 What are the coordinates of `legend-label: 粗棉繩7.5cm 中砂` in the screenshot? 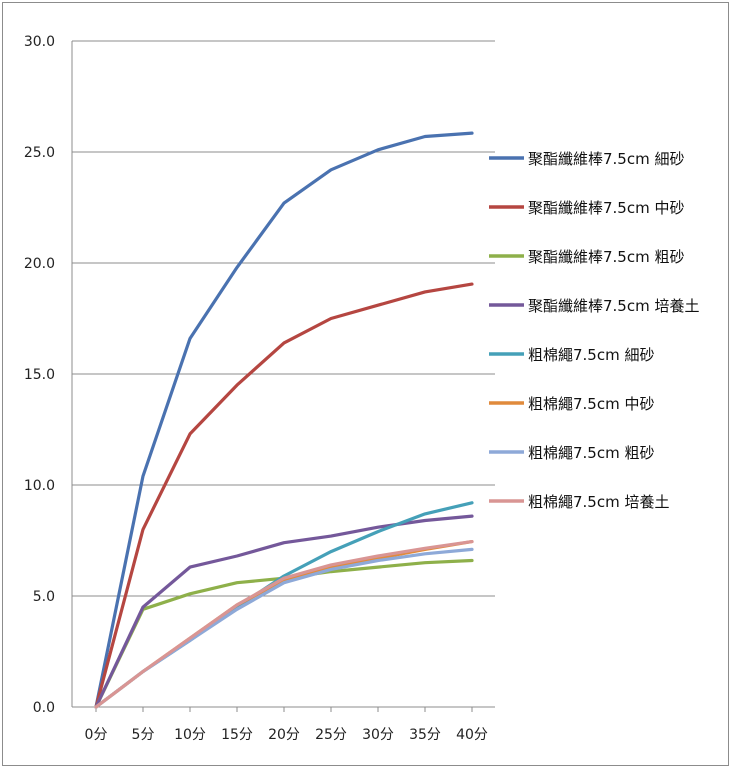 It's located at (591, 404).